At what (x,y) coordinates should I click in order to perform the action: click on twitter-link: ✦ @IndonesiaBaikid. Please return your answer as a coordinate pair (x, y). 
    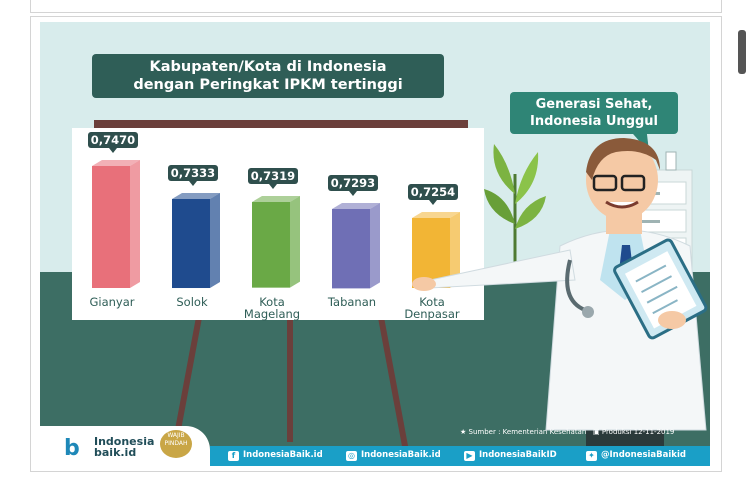
    Looking at the image, I should click on (636, 455).